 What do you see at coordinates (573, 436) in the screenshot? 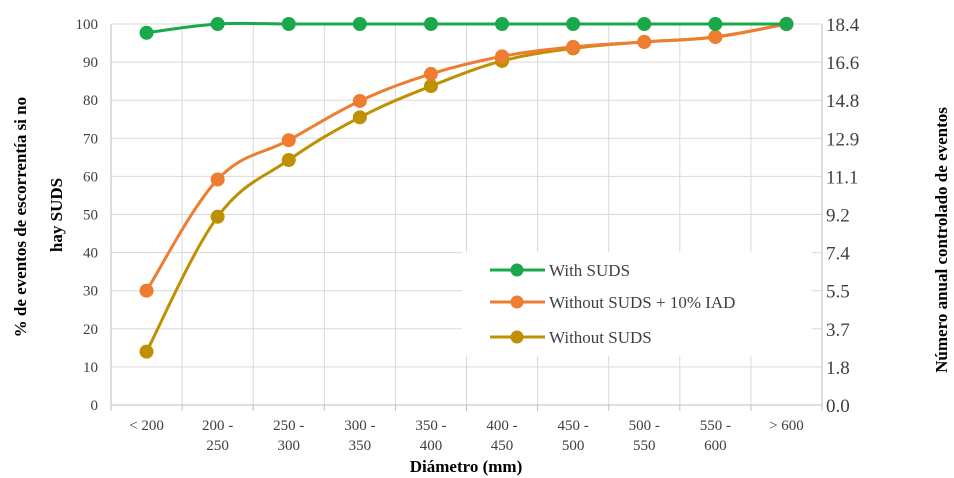
I see `x-tick-label: 450 - 500` at bounding box center [573, 436].